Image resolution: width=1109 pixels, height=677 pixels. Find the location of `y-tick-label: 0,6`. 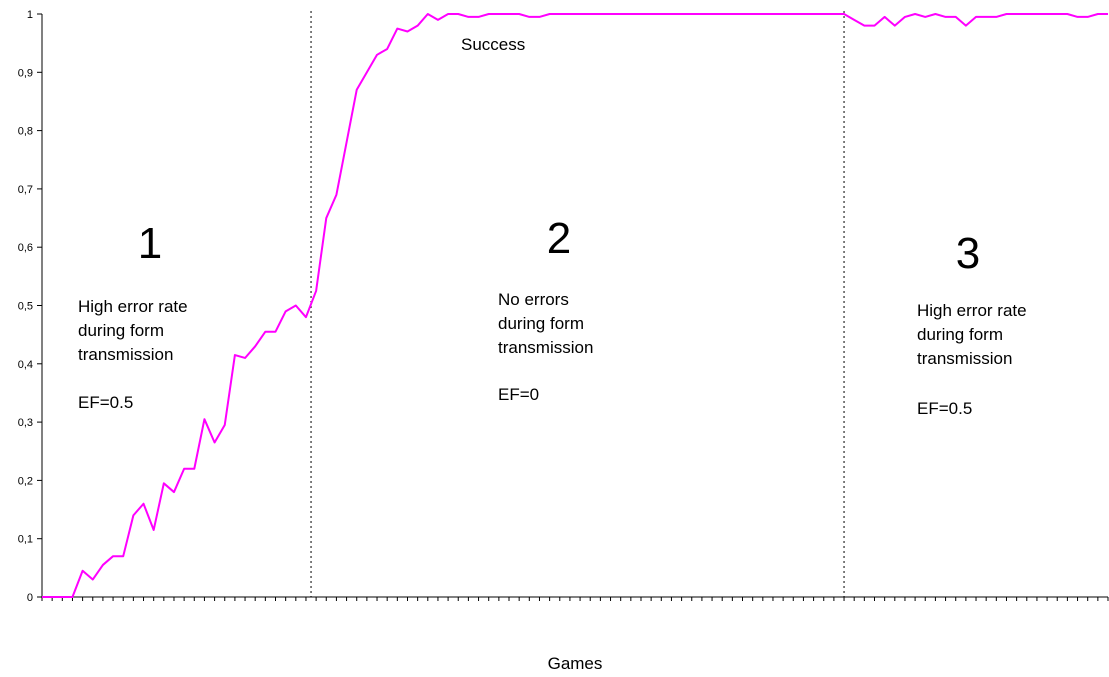

y-tick-label: 0,6 is located at coordinates (25, 248).